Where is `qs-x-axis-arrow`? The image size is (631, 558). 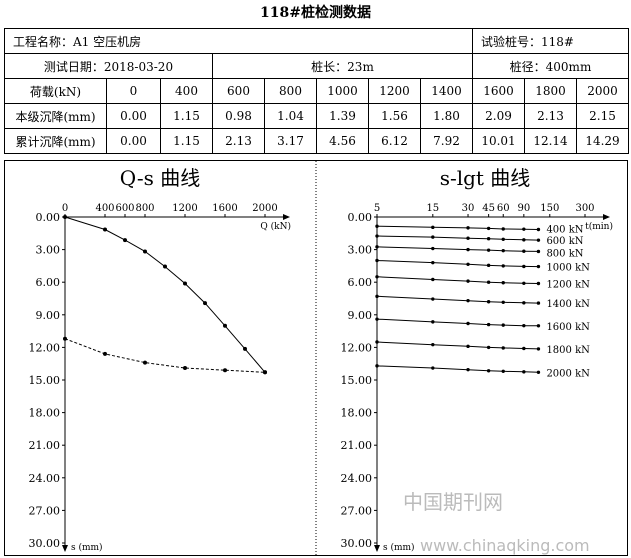 qs-x-axis-arrow is located at coordinates (286, 217).